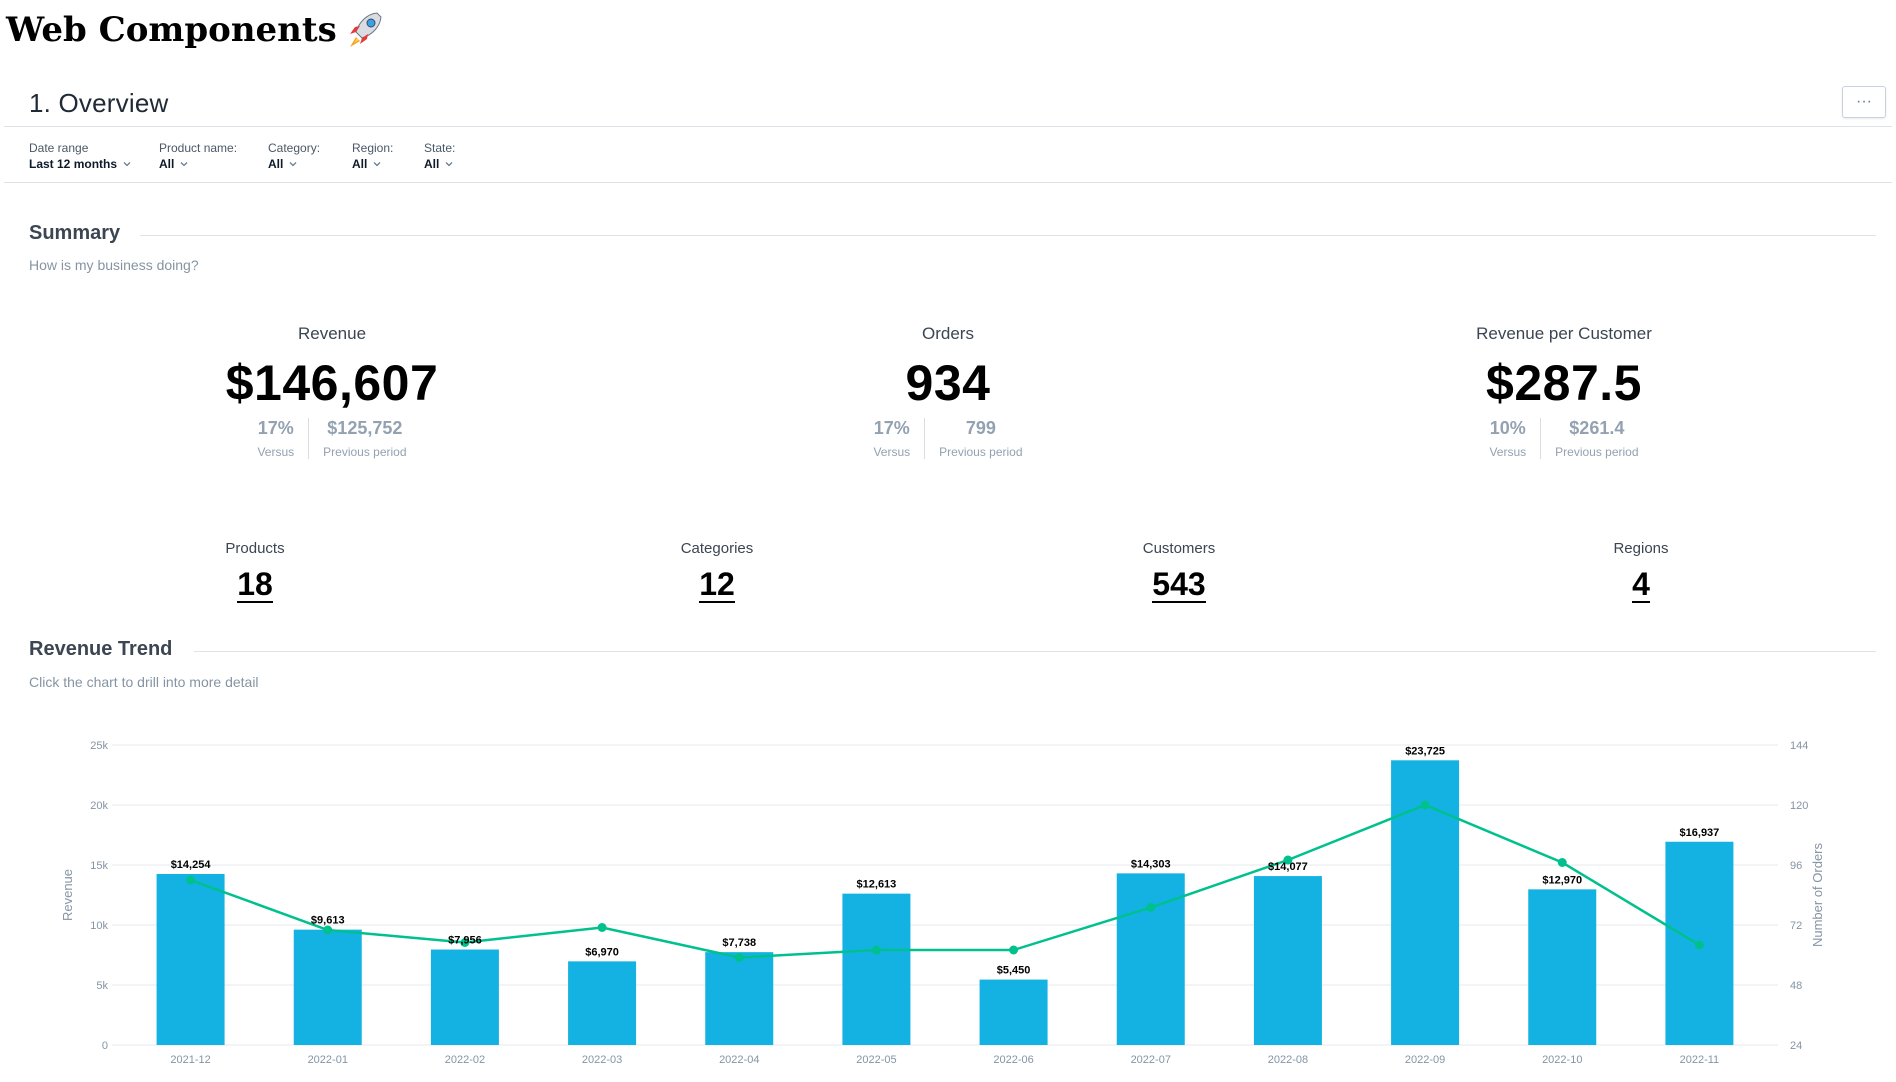 The height and width of the screenshot is (1082, 1896). I want to click on count-value: 12, so click(717, 584).